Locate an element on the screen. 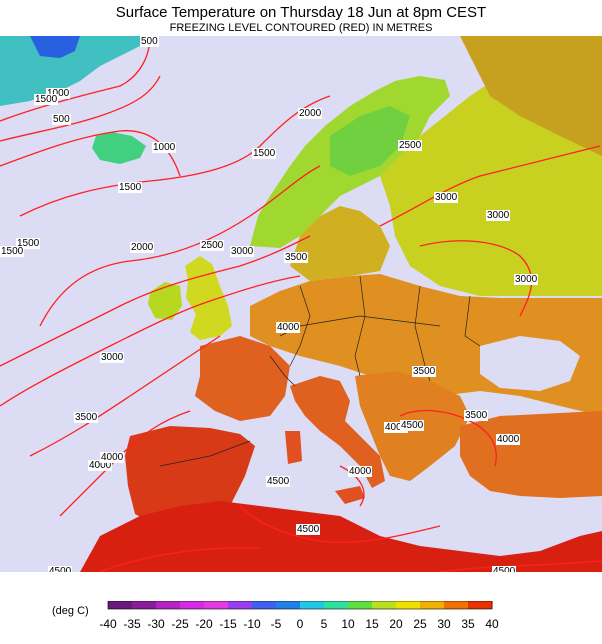  ireland-landmass is located at coordinates (165, 301).